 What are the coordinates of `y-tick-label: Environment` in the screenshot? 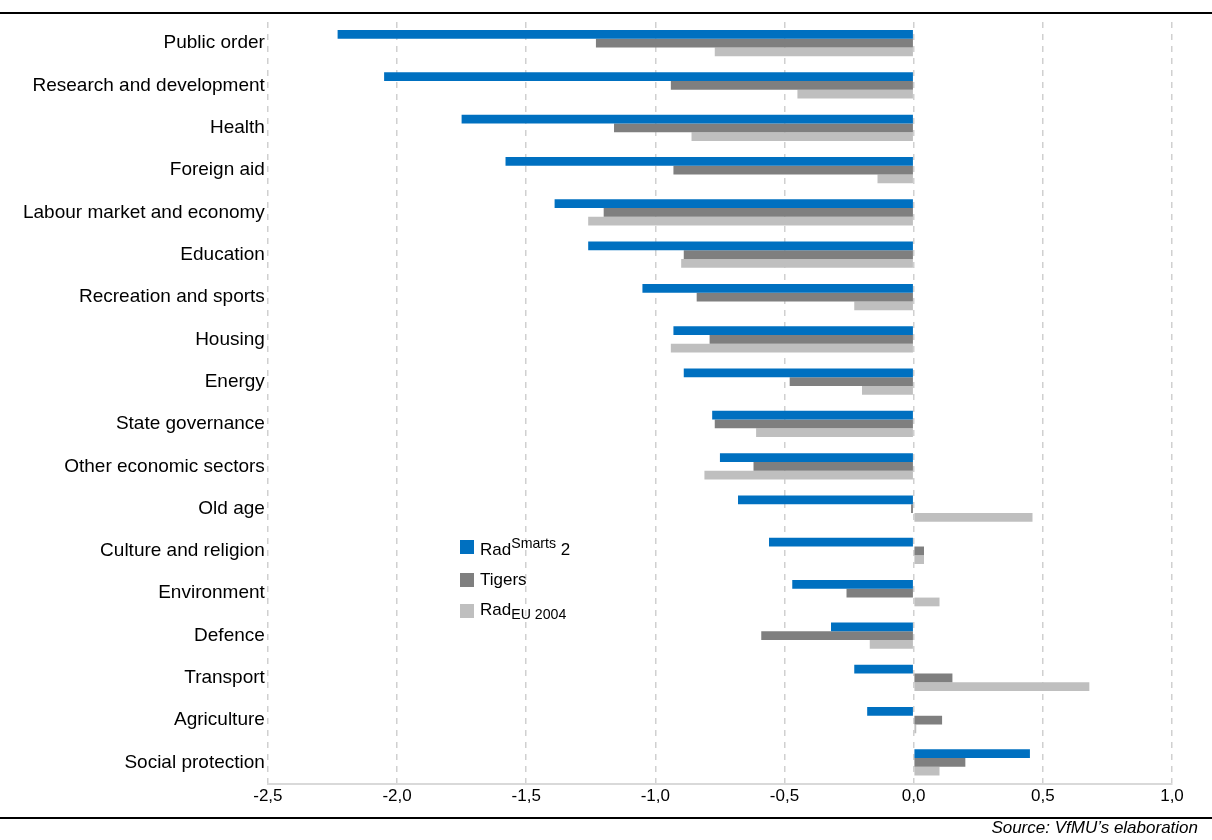 It's located at (212, 592).